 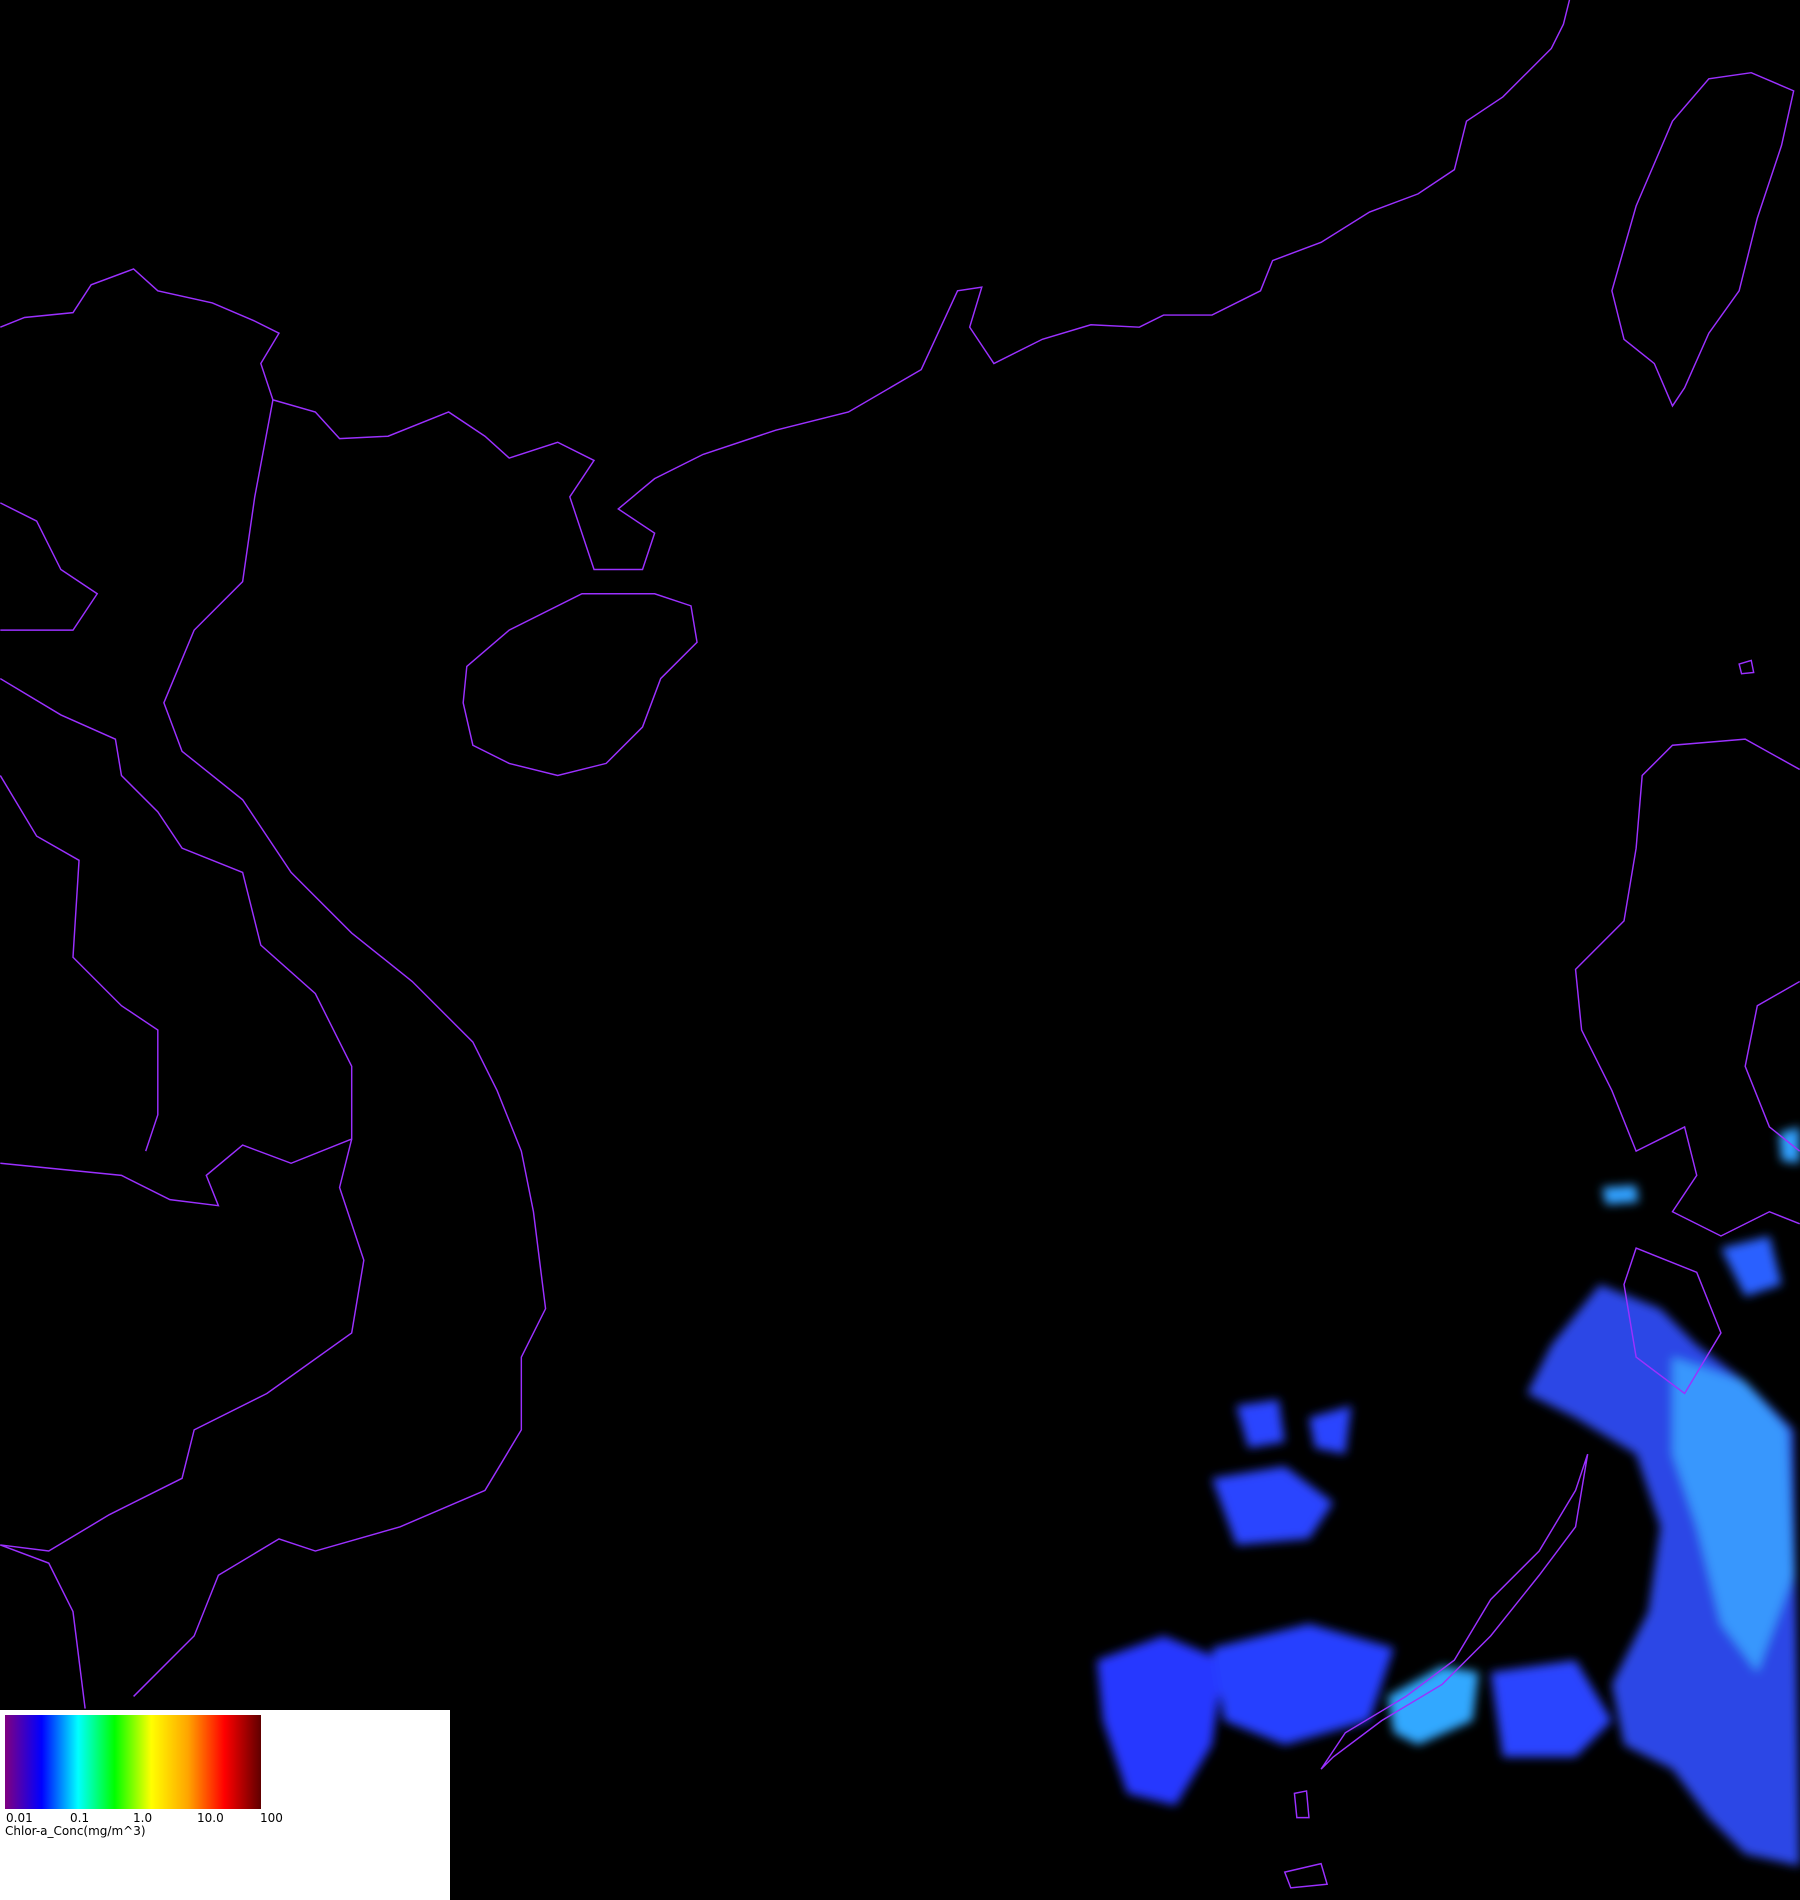 I want to click on hainan-coast, so click(x=580, y=685).